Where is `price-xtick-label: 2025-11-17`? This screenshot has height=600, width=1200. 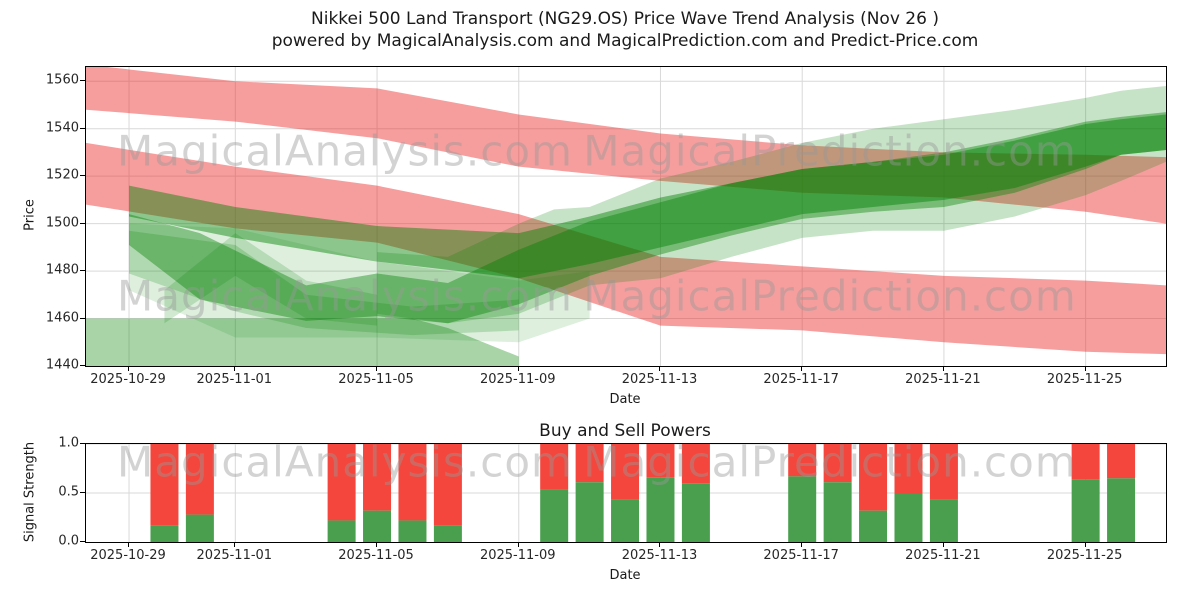 price-xtick-label: 2025-11-17 is located at coordinates (801, 379).